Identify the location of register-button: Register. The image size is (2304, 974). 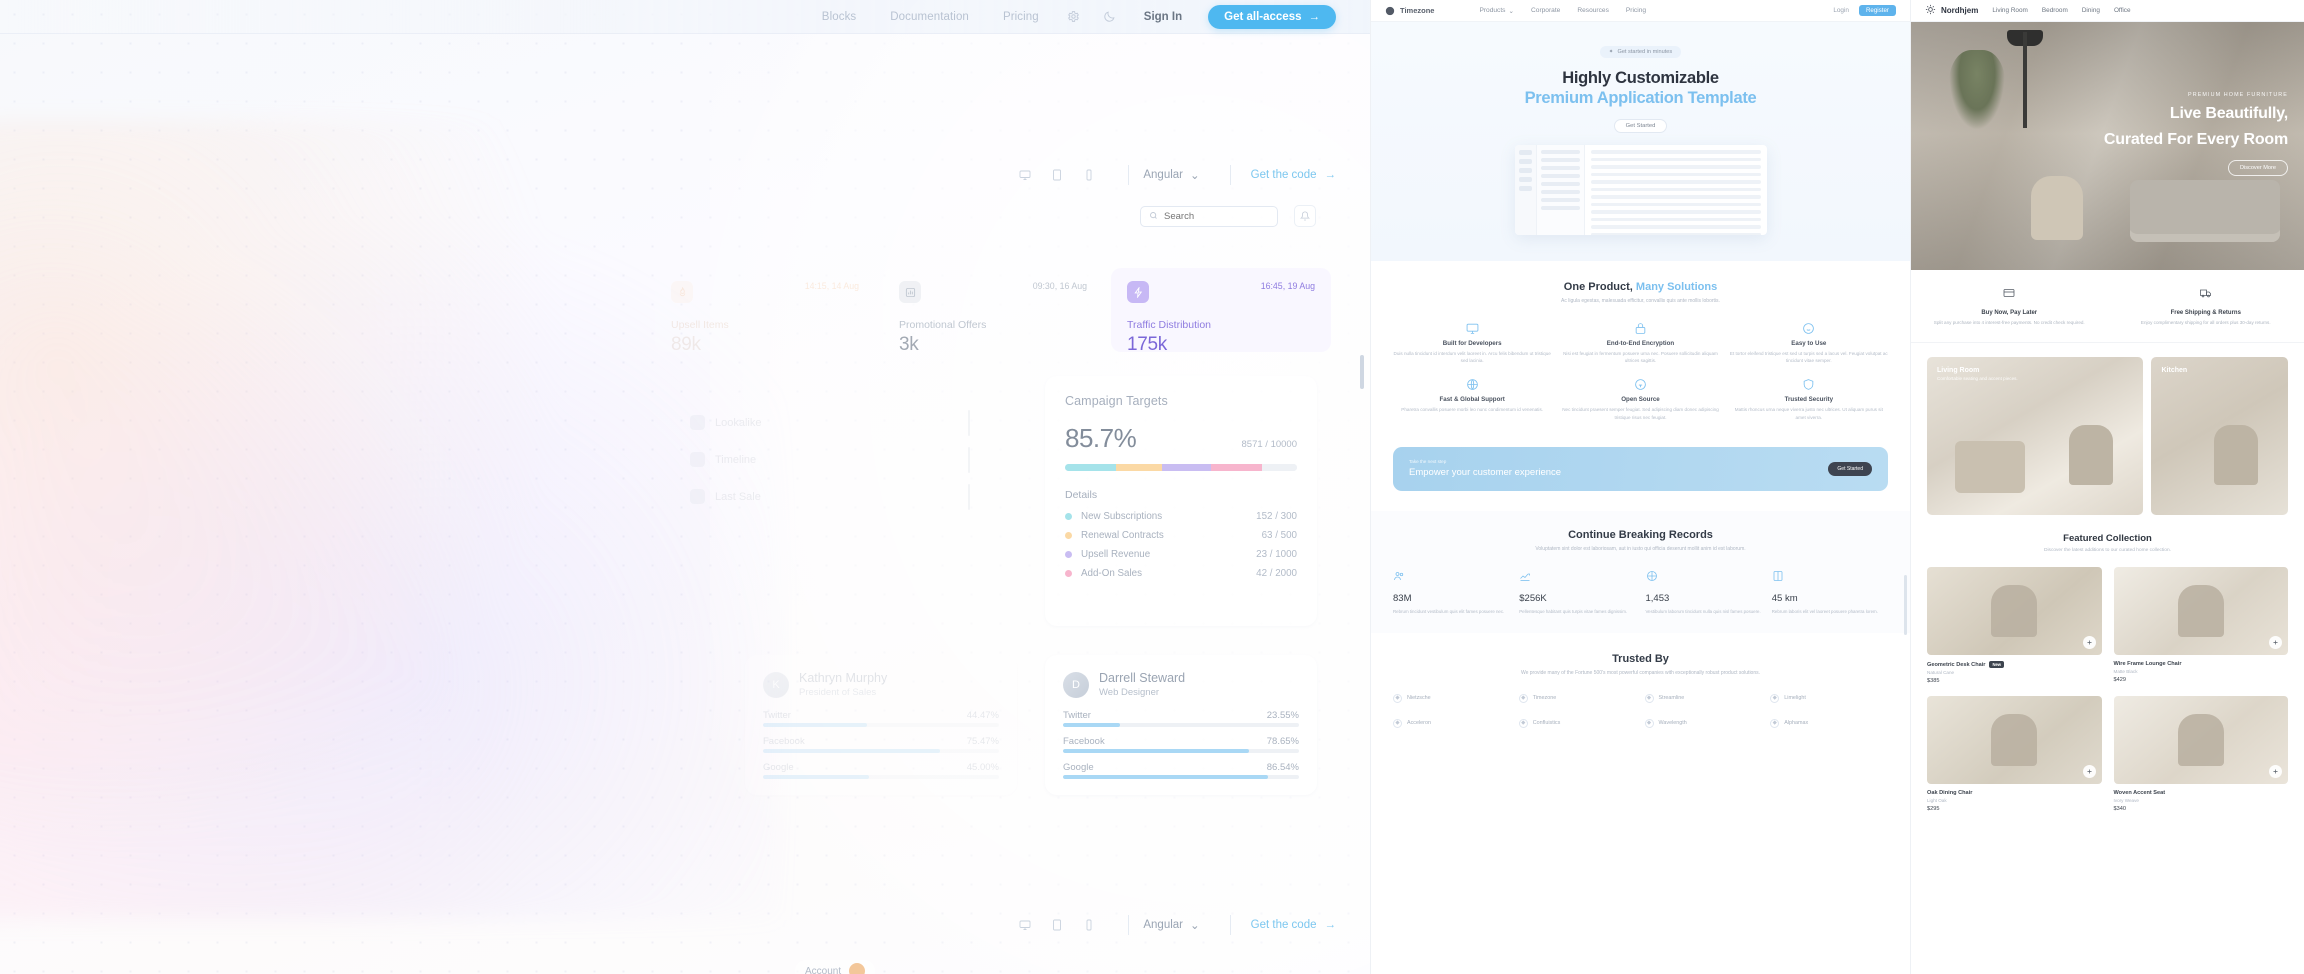
(1877, 10).